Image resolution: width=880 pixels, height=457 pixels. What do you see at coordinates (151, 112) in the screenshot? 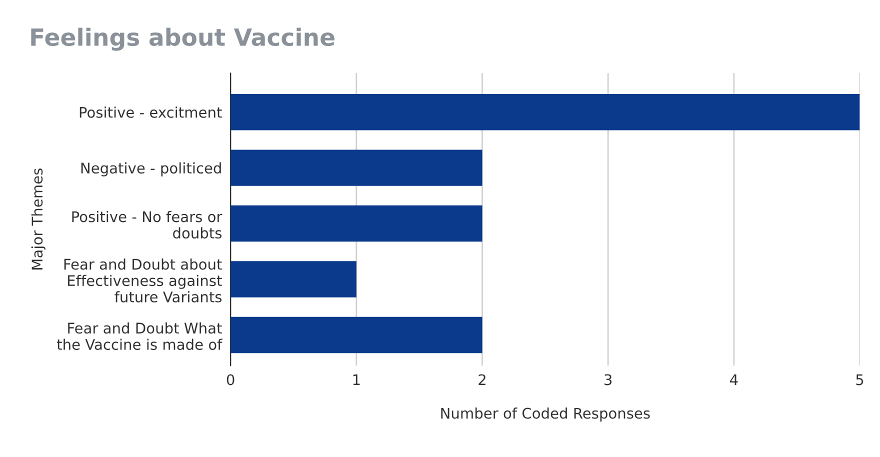
I see `y-tick-label: Positive - excitment` at bounding box center [151, 112].